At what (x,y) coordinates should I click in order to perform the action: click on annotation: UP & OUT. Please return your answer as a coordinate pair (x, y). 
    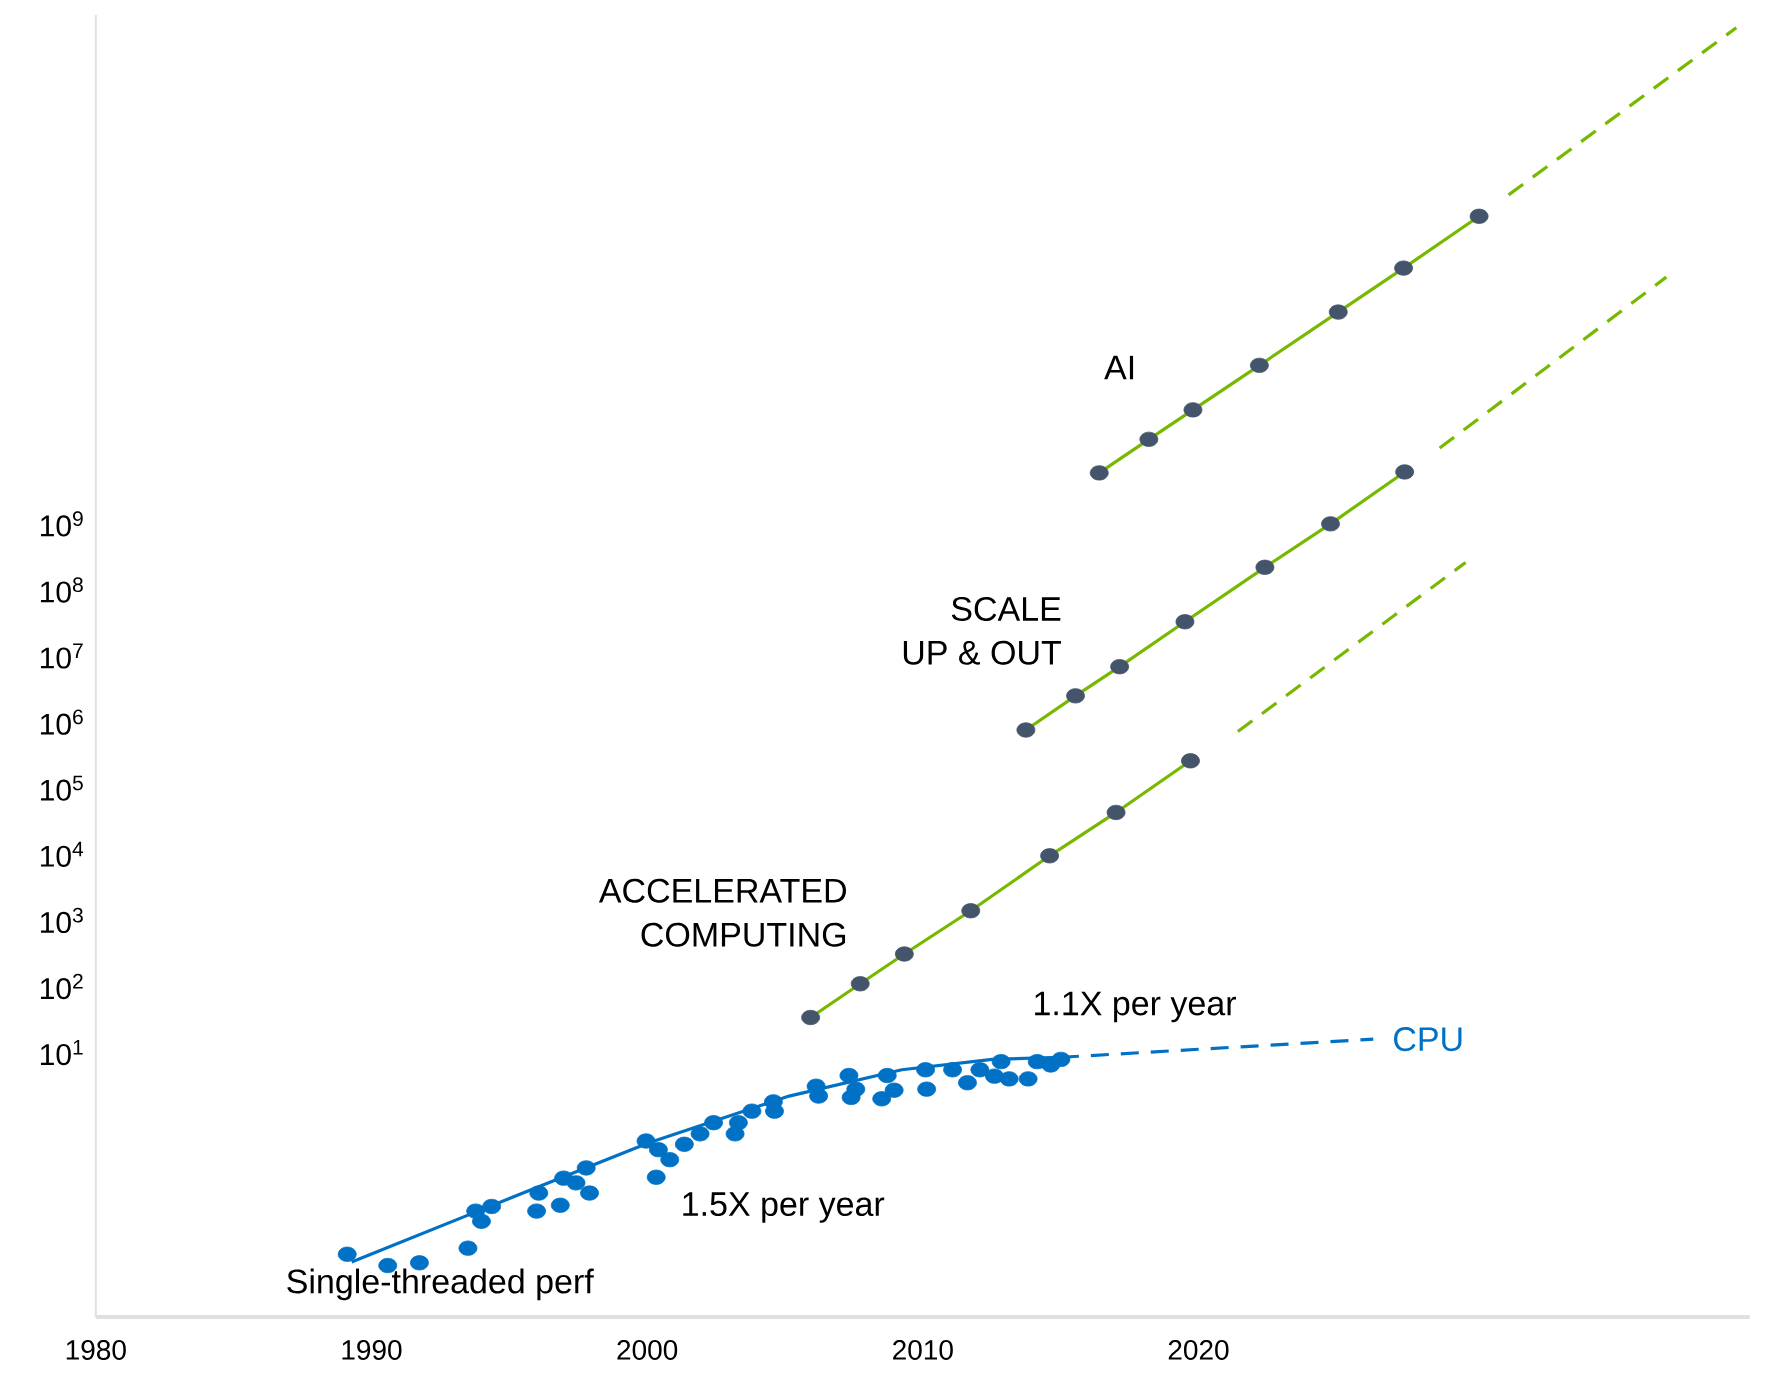
    Looking at the image, I should click on (982, 652).